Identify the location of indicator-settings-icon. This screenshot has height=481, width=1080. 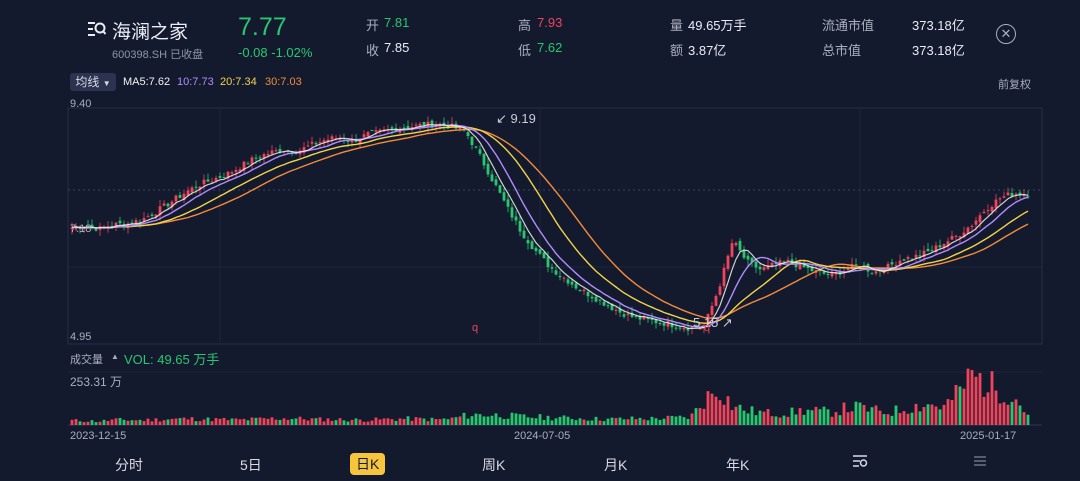
(860, 462).